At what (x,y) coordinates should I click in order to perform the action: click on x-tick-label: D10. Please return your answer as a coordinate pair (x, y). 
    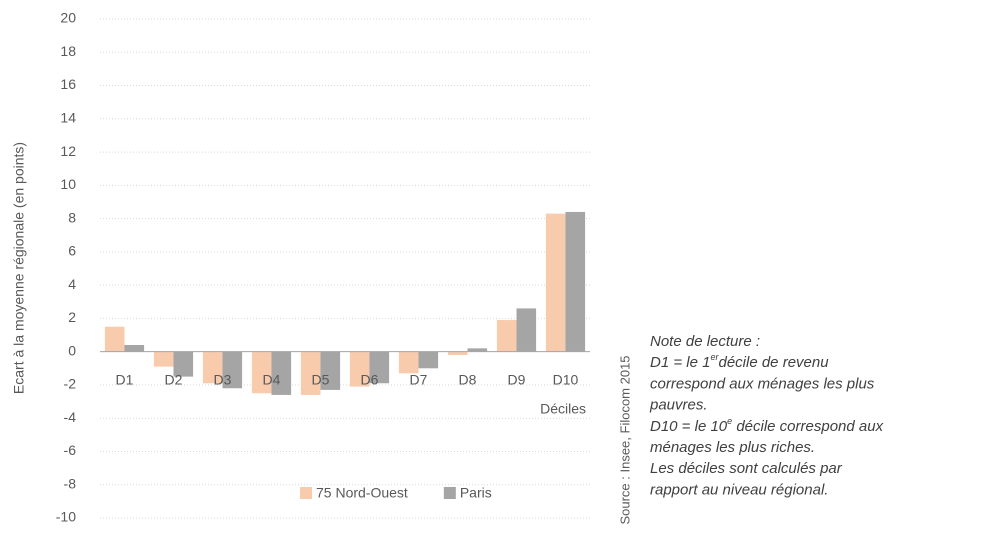
    Looking at the image, I should click on (566, 380).